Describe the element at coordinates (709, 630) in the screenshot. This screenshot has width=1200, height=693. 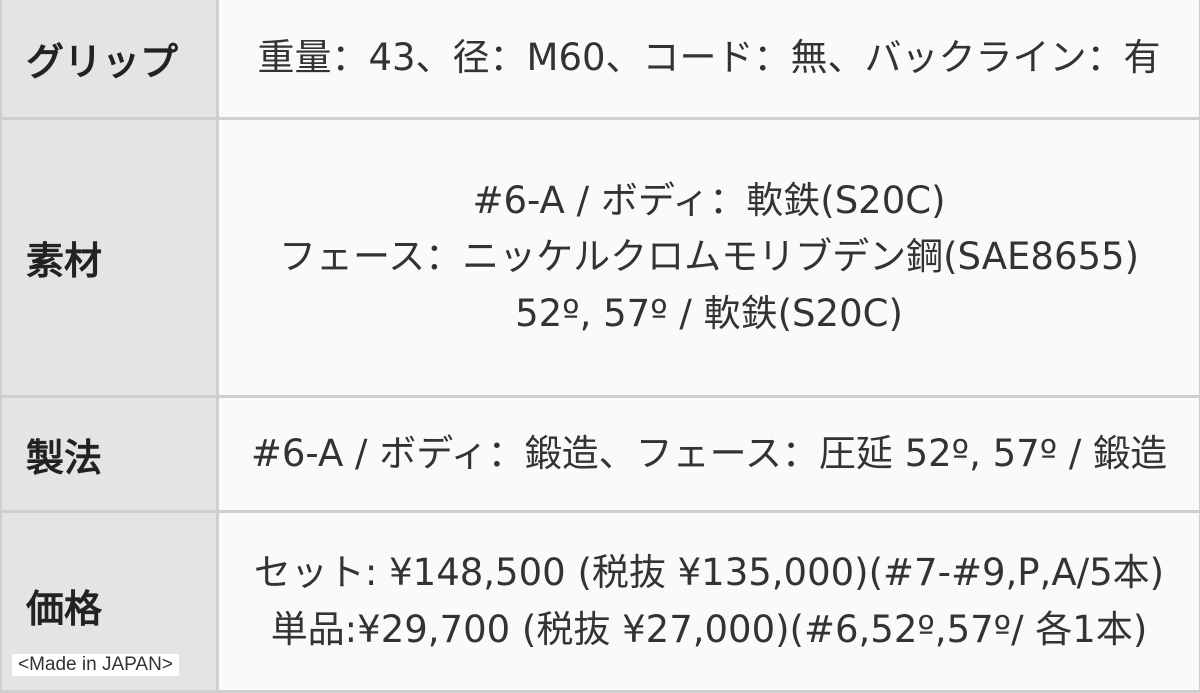
I see `value-line: 単品:¥29,700 (税抜 ¥27,000)(#6,52º,57º/ 各1本)` at that location.